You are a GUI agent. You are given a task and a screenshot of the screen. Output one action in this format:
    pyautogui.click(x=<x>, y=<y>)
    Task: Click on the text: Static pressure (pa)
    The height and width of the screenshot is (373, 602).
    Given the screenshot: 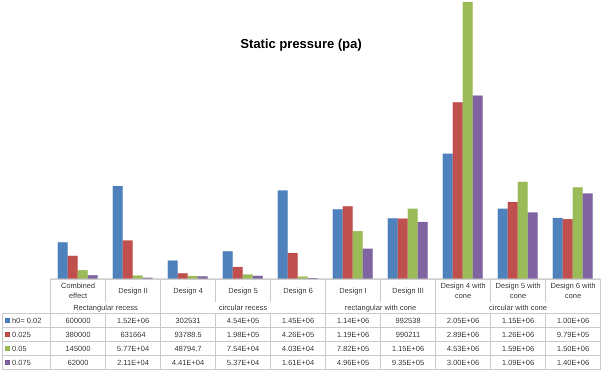 What is the action you would take?
    pyautogui.click(x=301, y=43)
    